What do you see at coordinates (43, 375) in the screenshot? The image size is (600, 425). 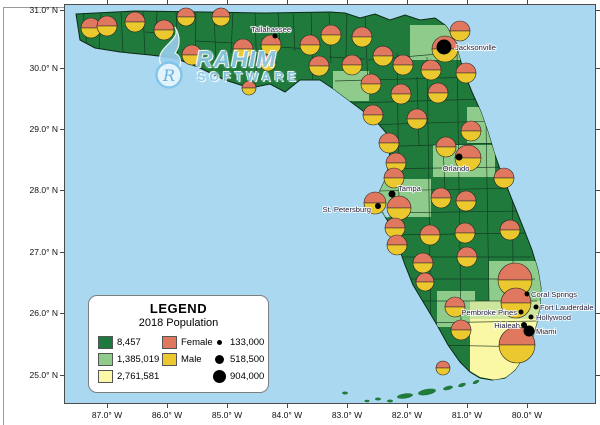 I see `lat-label: 25.0° N` at bounding box center [43, 375].